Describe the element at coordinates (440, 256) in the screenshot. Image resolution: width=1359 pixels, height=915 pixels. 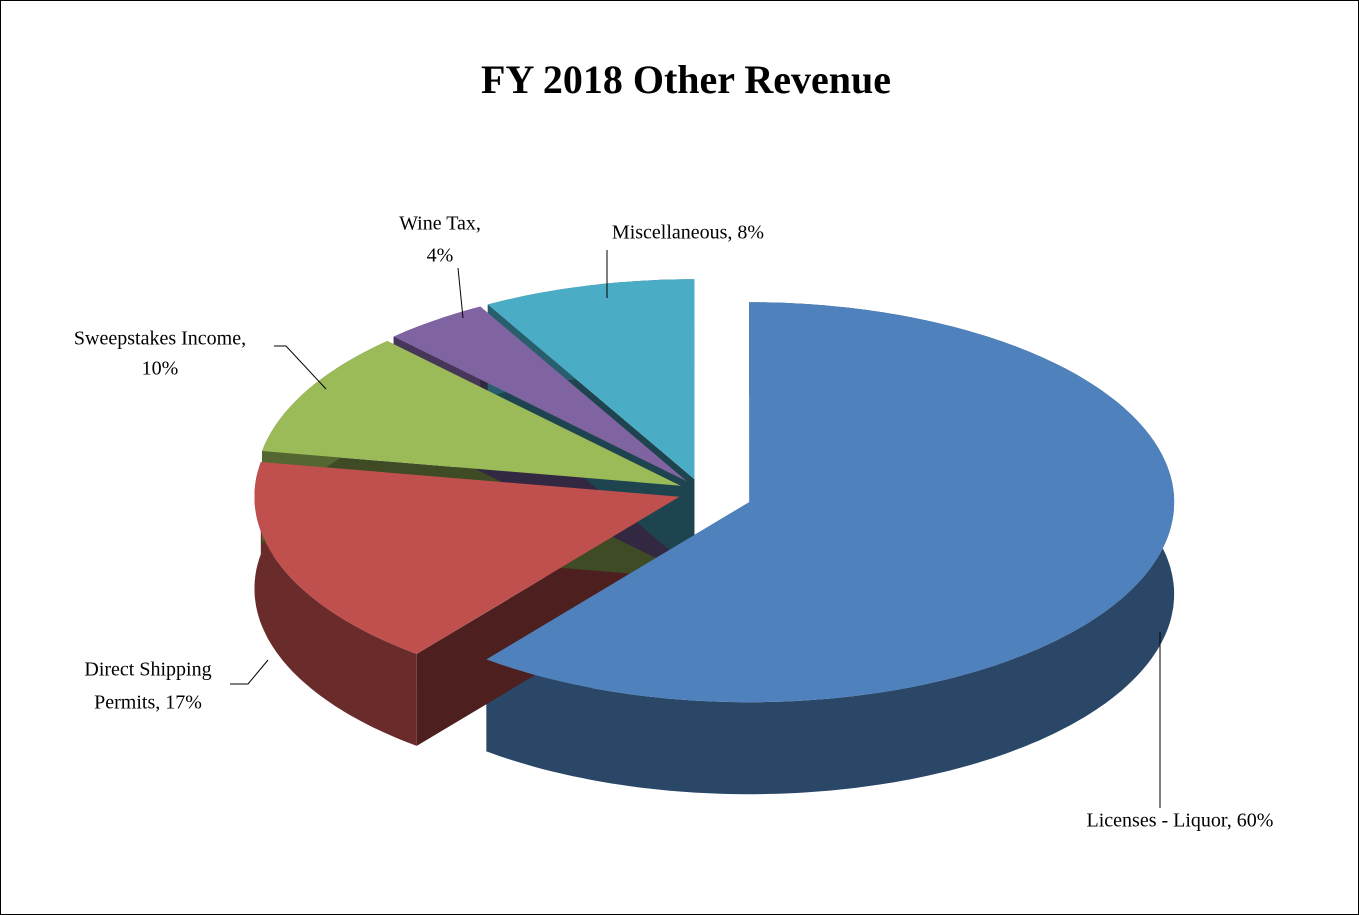
I see `data-label: 4%` at that location.